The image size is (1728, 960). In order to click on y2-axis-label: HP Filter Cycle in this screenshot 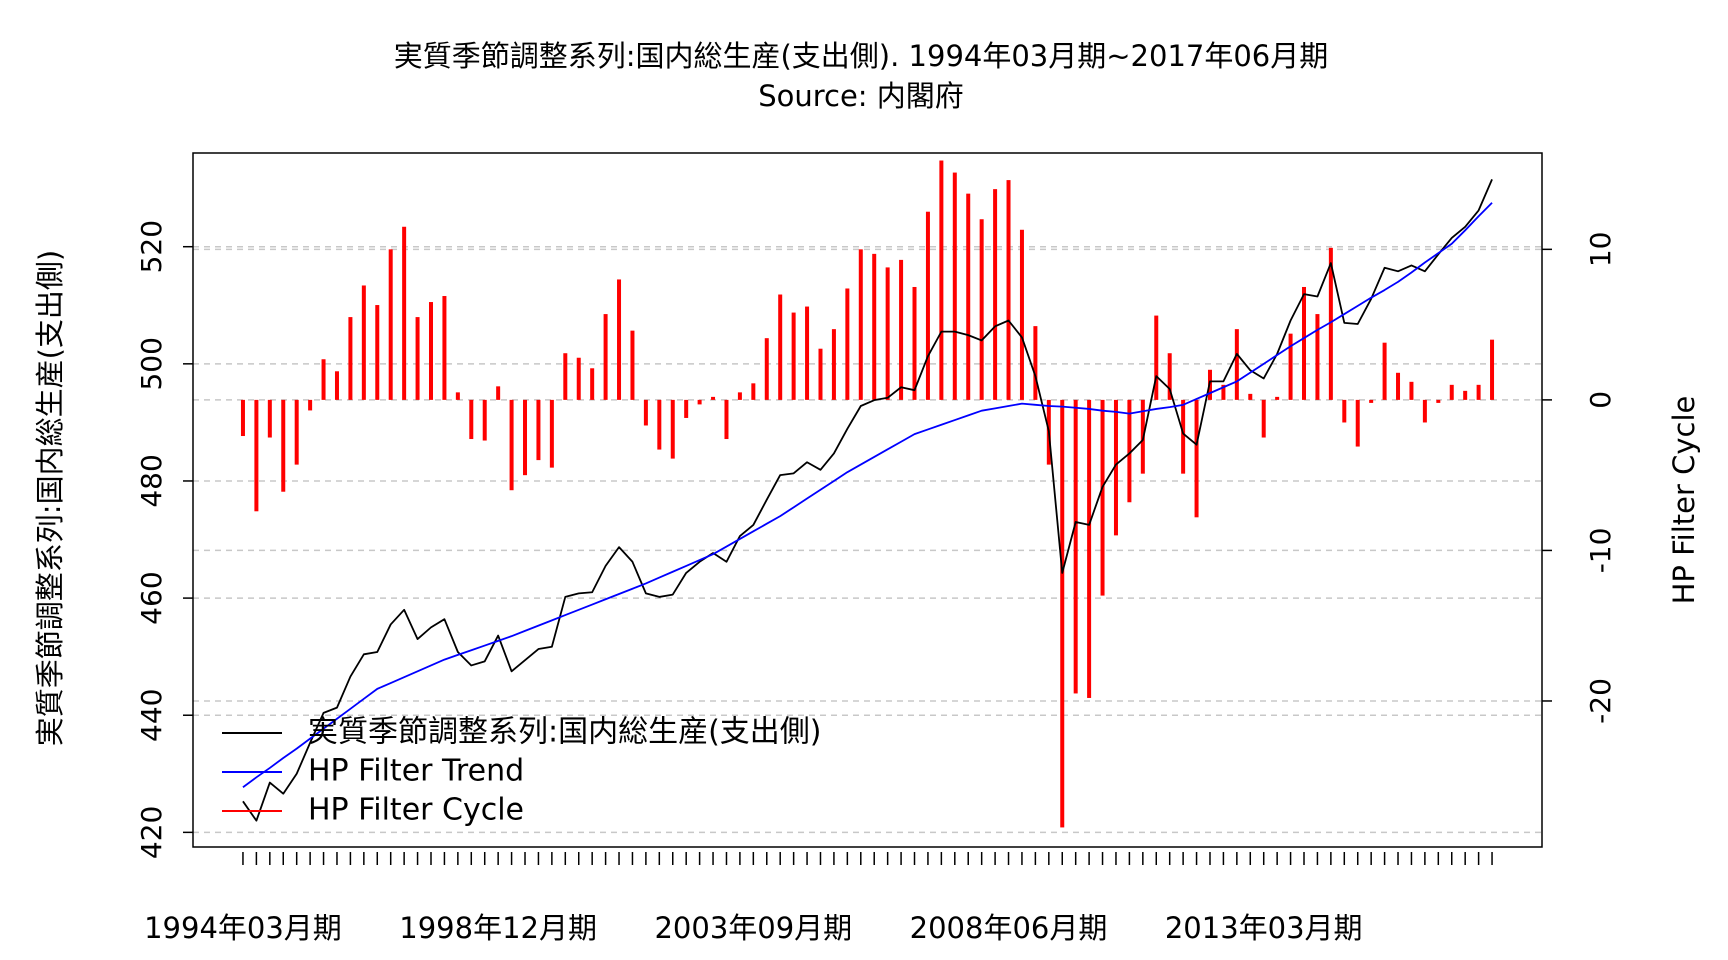, I will do `click(1684, 500)`.